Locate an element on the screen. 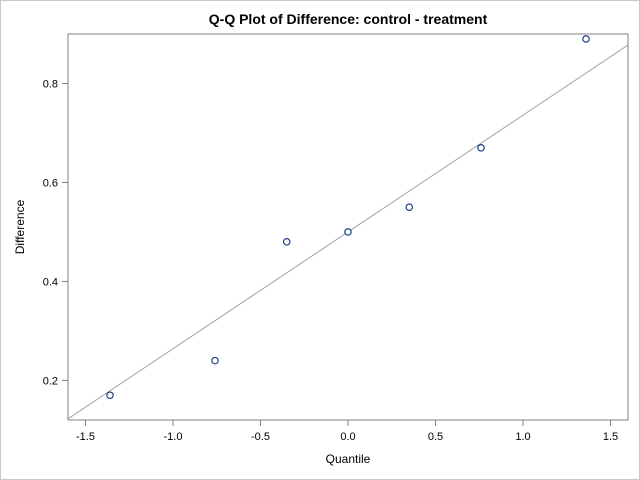 The height and width of the screenshot is (480, 640). y-tick-label: 0.4 is located at coordinates (50, 282).